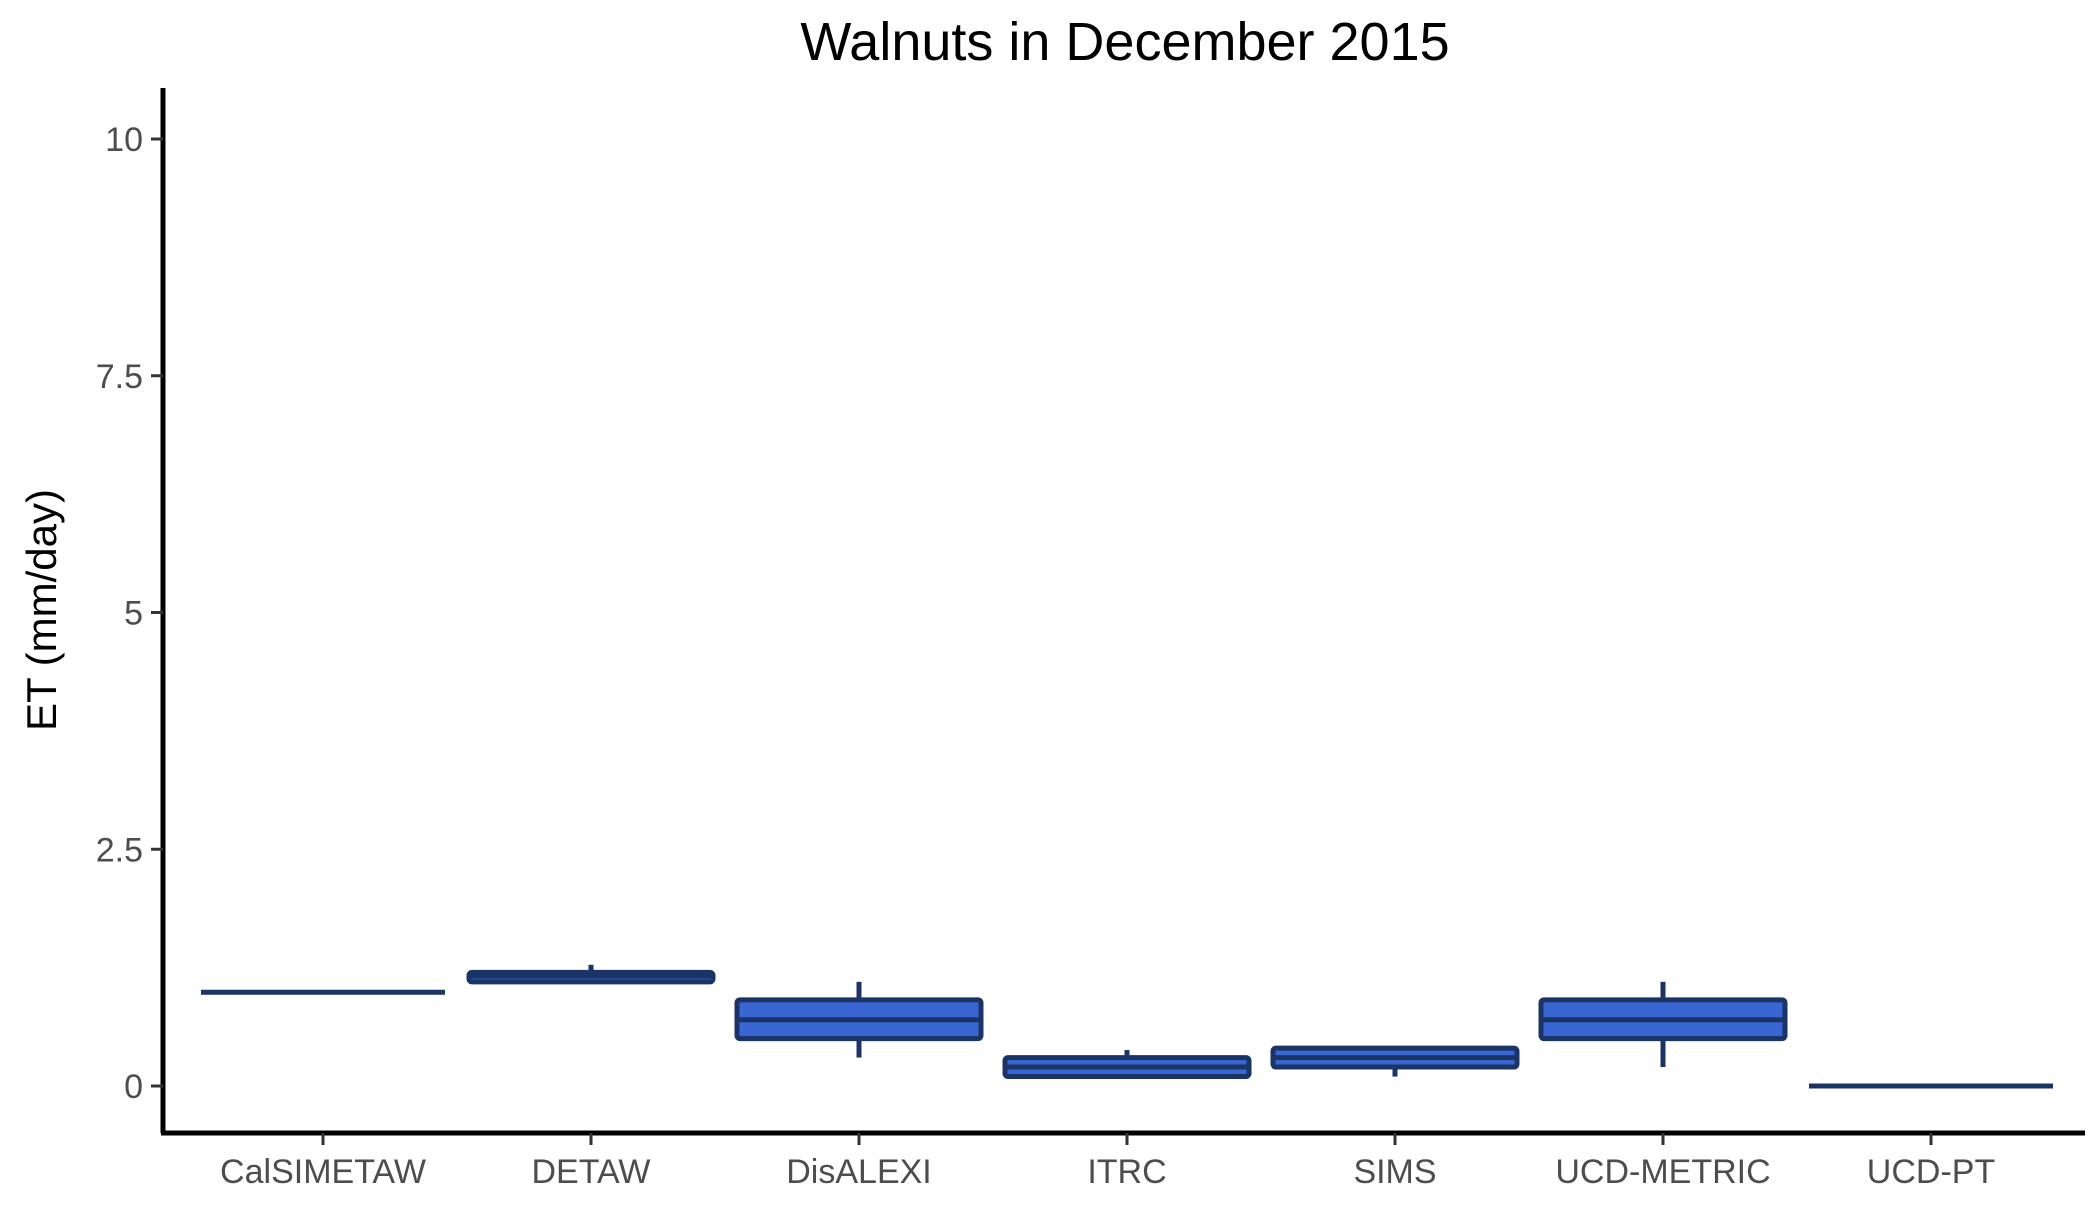  I want to click on y-tick-label: 7.5, so click(119, 377).